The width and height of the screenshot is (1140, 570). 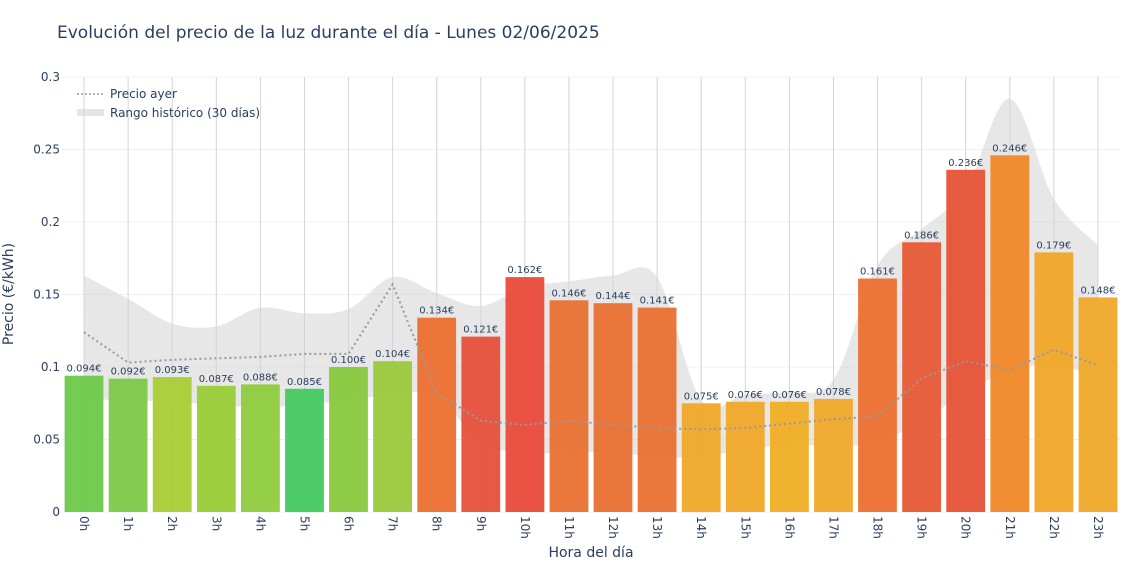 I want to click on y-axis-ticks: 0 0.05 0.1 0.15 0.2 0.25 0.3, so click(x=46, y=294).